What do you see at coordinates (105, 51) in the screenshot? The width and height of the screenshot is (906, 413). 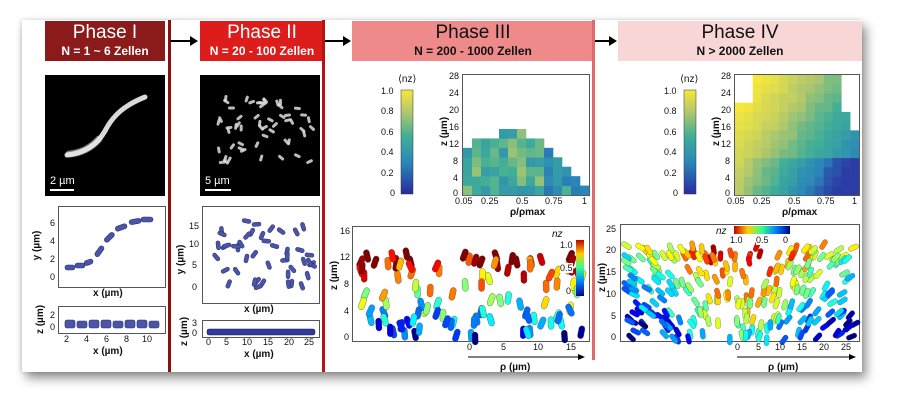 I see `phase1-subtitle: N = 1 ~ 6 Zellen` at bounding box center [105, 51].